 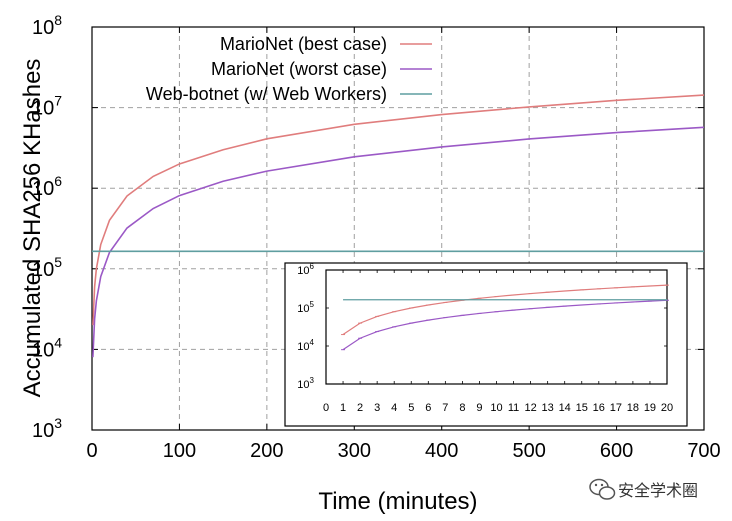 I want to click on inset-y-tick-label: 10⁴, so click(x=305, y=345).